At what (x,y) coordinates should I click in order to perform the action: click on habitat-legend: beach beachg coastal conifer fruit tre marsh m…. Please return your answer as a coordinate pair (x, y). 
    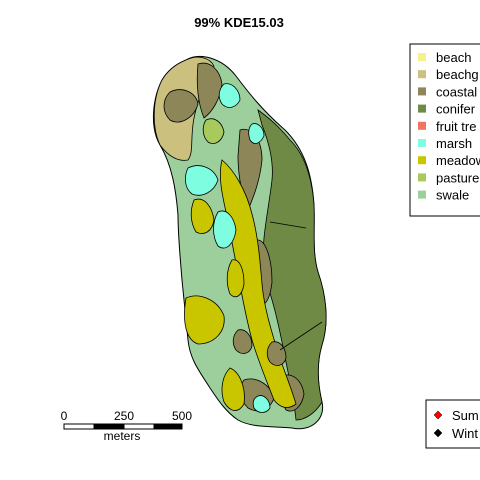
    Looking at the image, I should click on (444, 130).